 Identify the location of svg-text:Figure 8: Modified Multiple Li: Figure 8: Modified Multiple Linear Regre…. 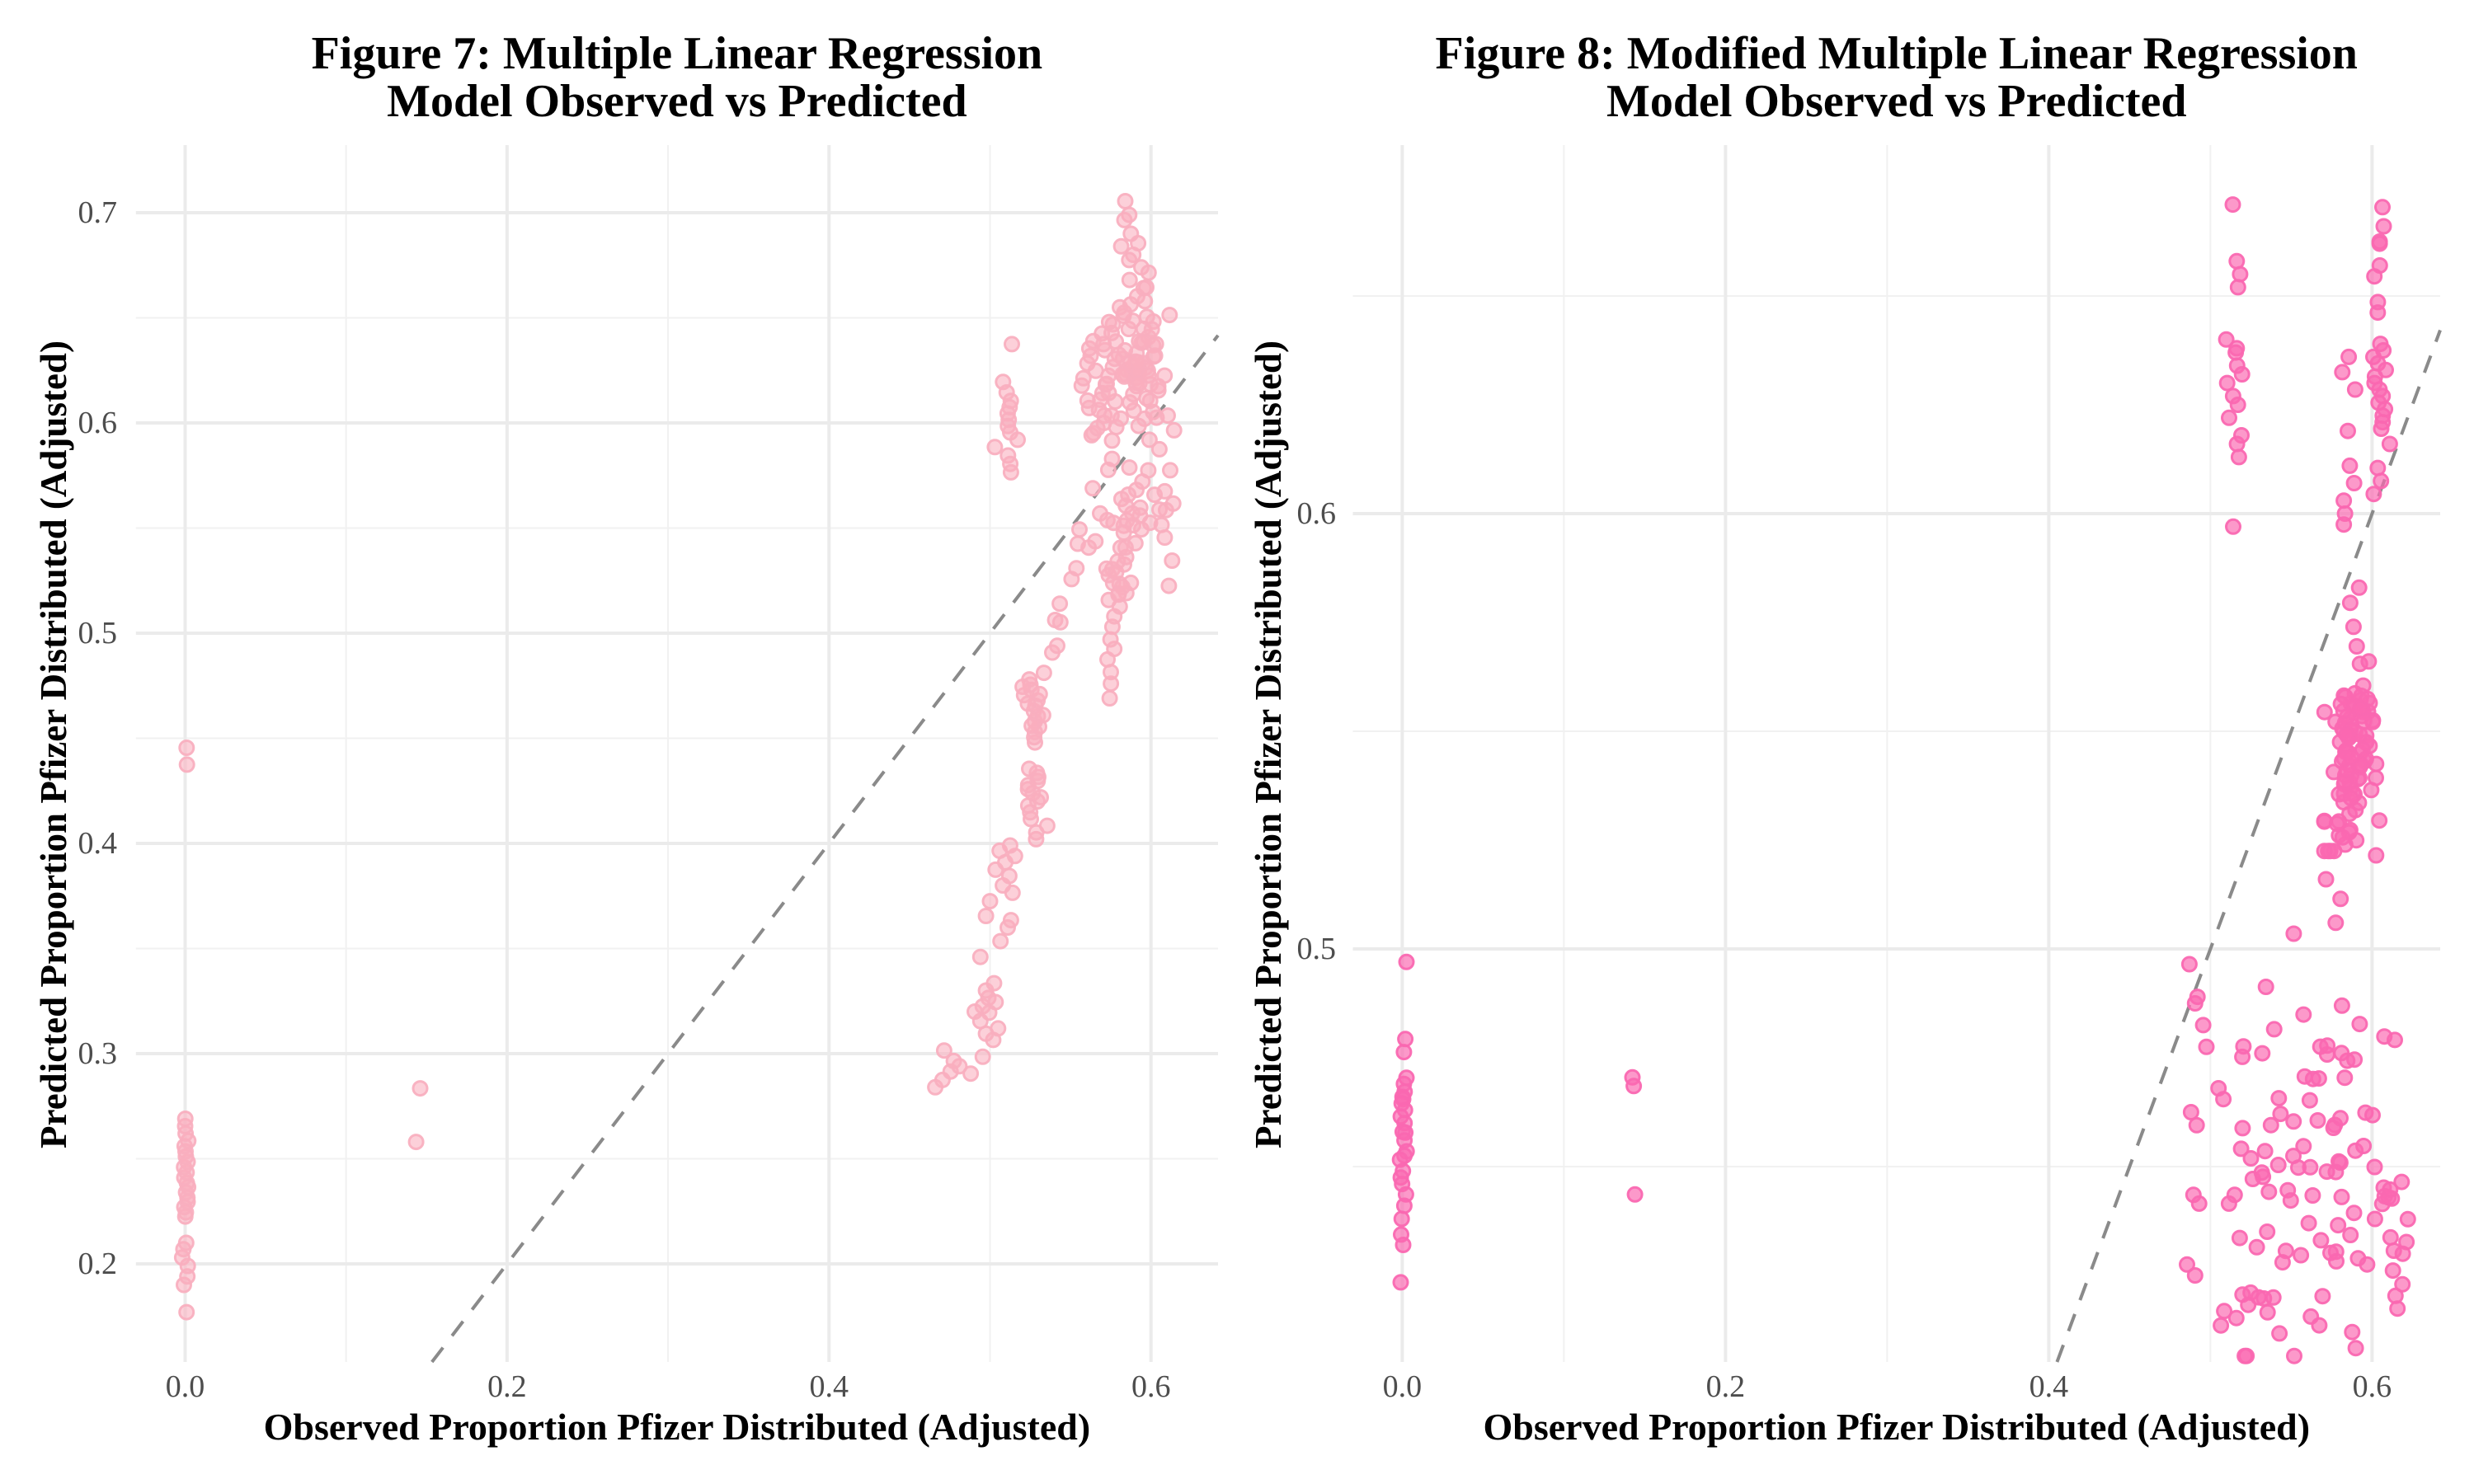
(1897, 54).